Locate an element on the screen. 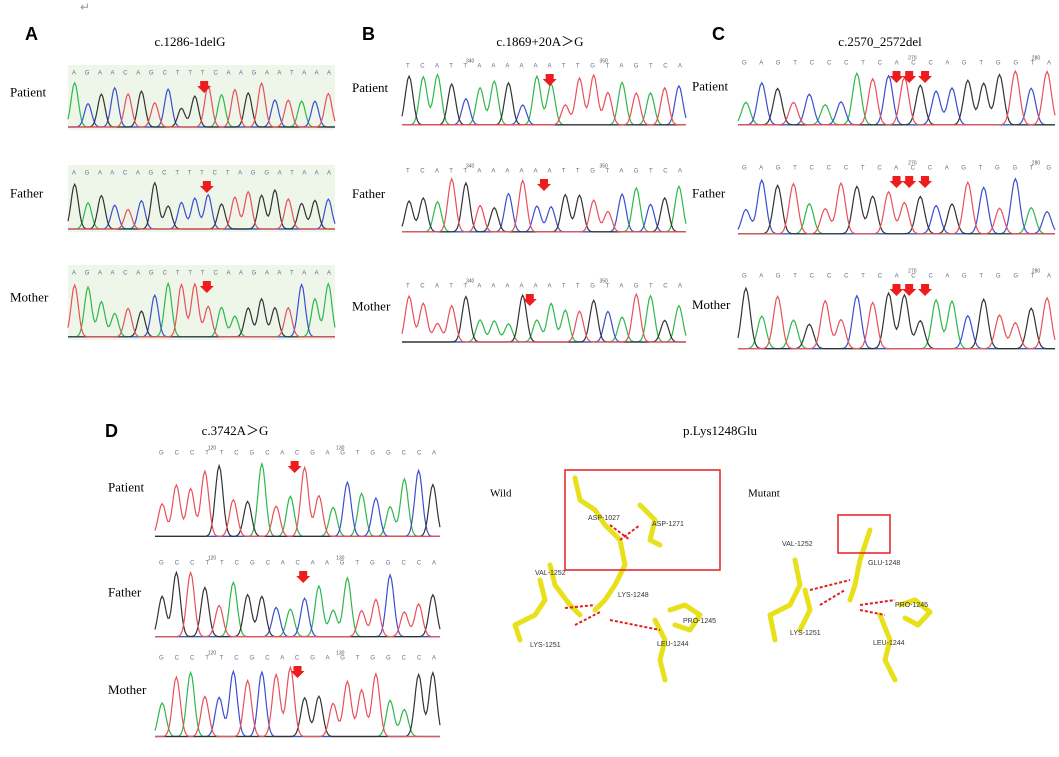 Image resolution: width=1059 pixels, height=757 pixels. panel-label: D is located at coordinates (111, 431).